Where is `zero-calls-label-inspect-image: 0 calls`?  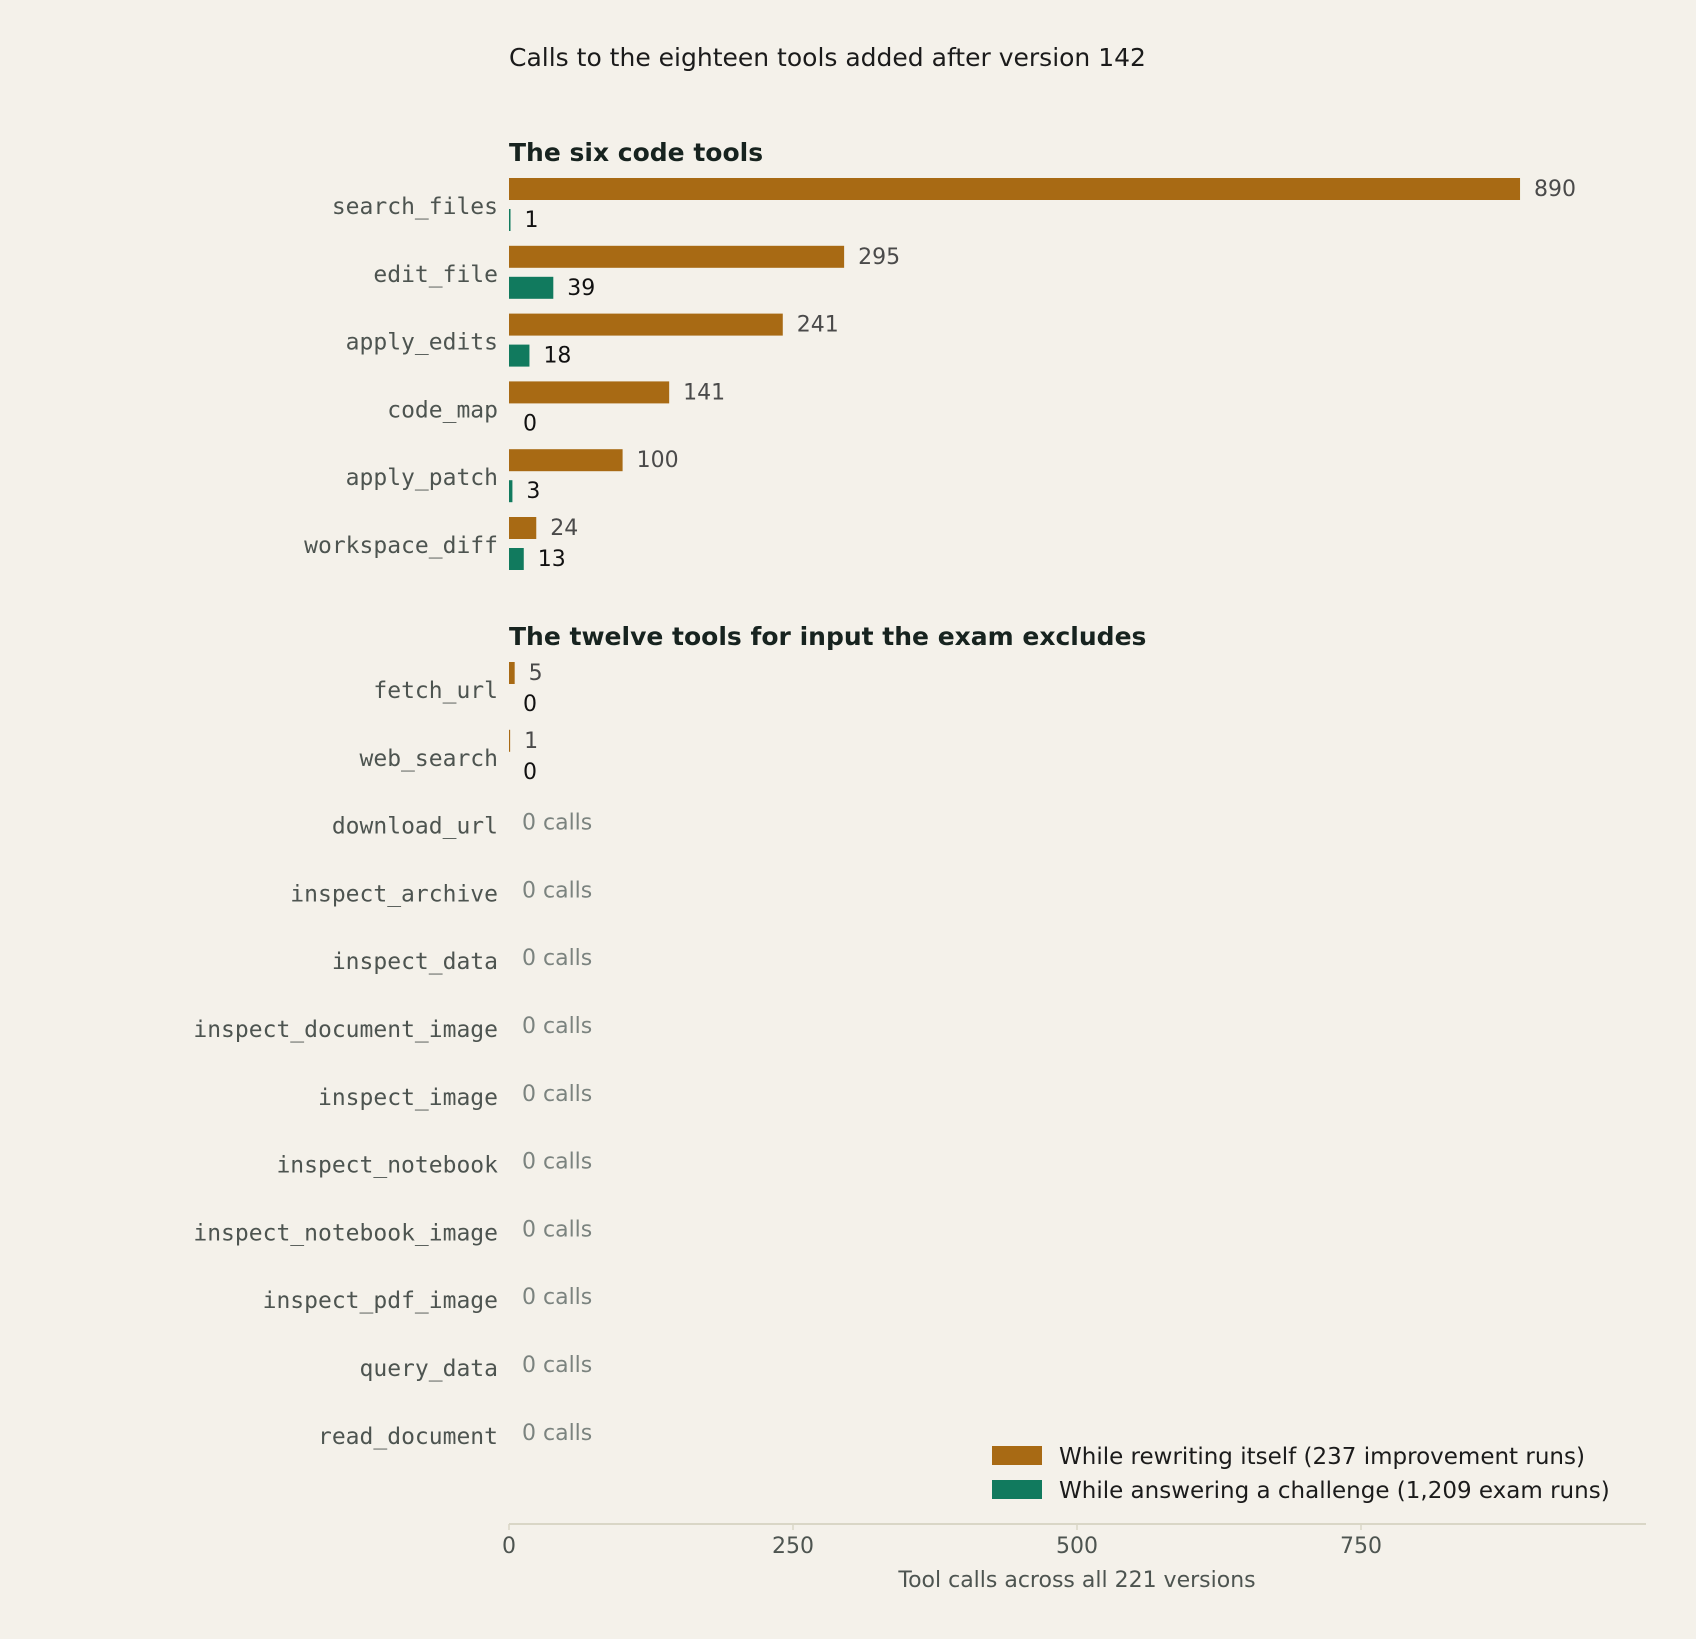
zero-calls-label-inspect-image: 0 calls is located at coordinates (557, 1094).